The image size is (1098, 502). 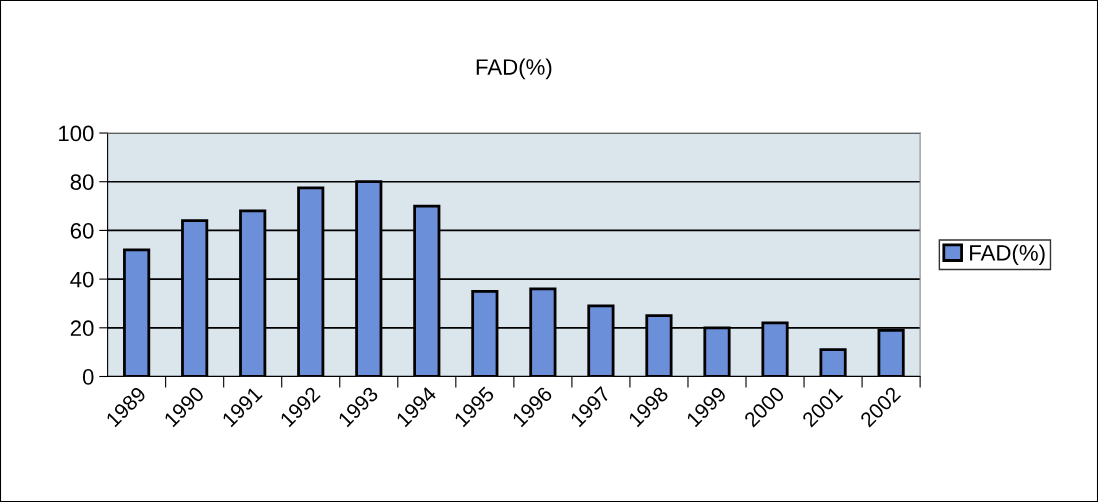 I want to click on y-tick-label: 100, so click(x=76, y=133).